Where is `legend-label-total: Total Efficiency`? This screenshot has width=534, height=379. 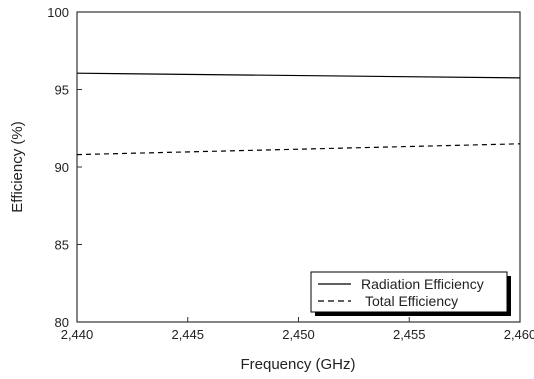 legend-label-total: Total Efficiency is located at coordinates (411, 301).